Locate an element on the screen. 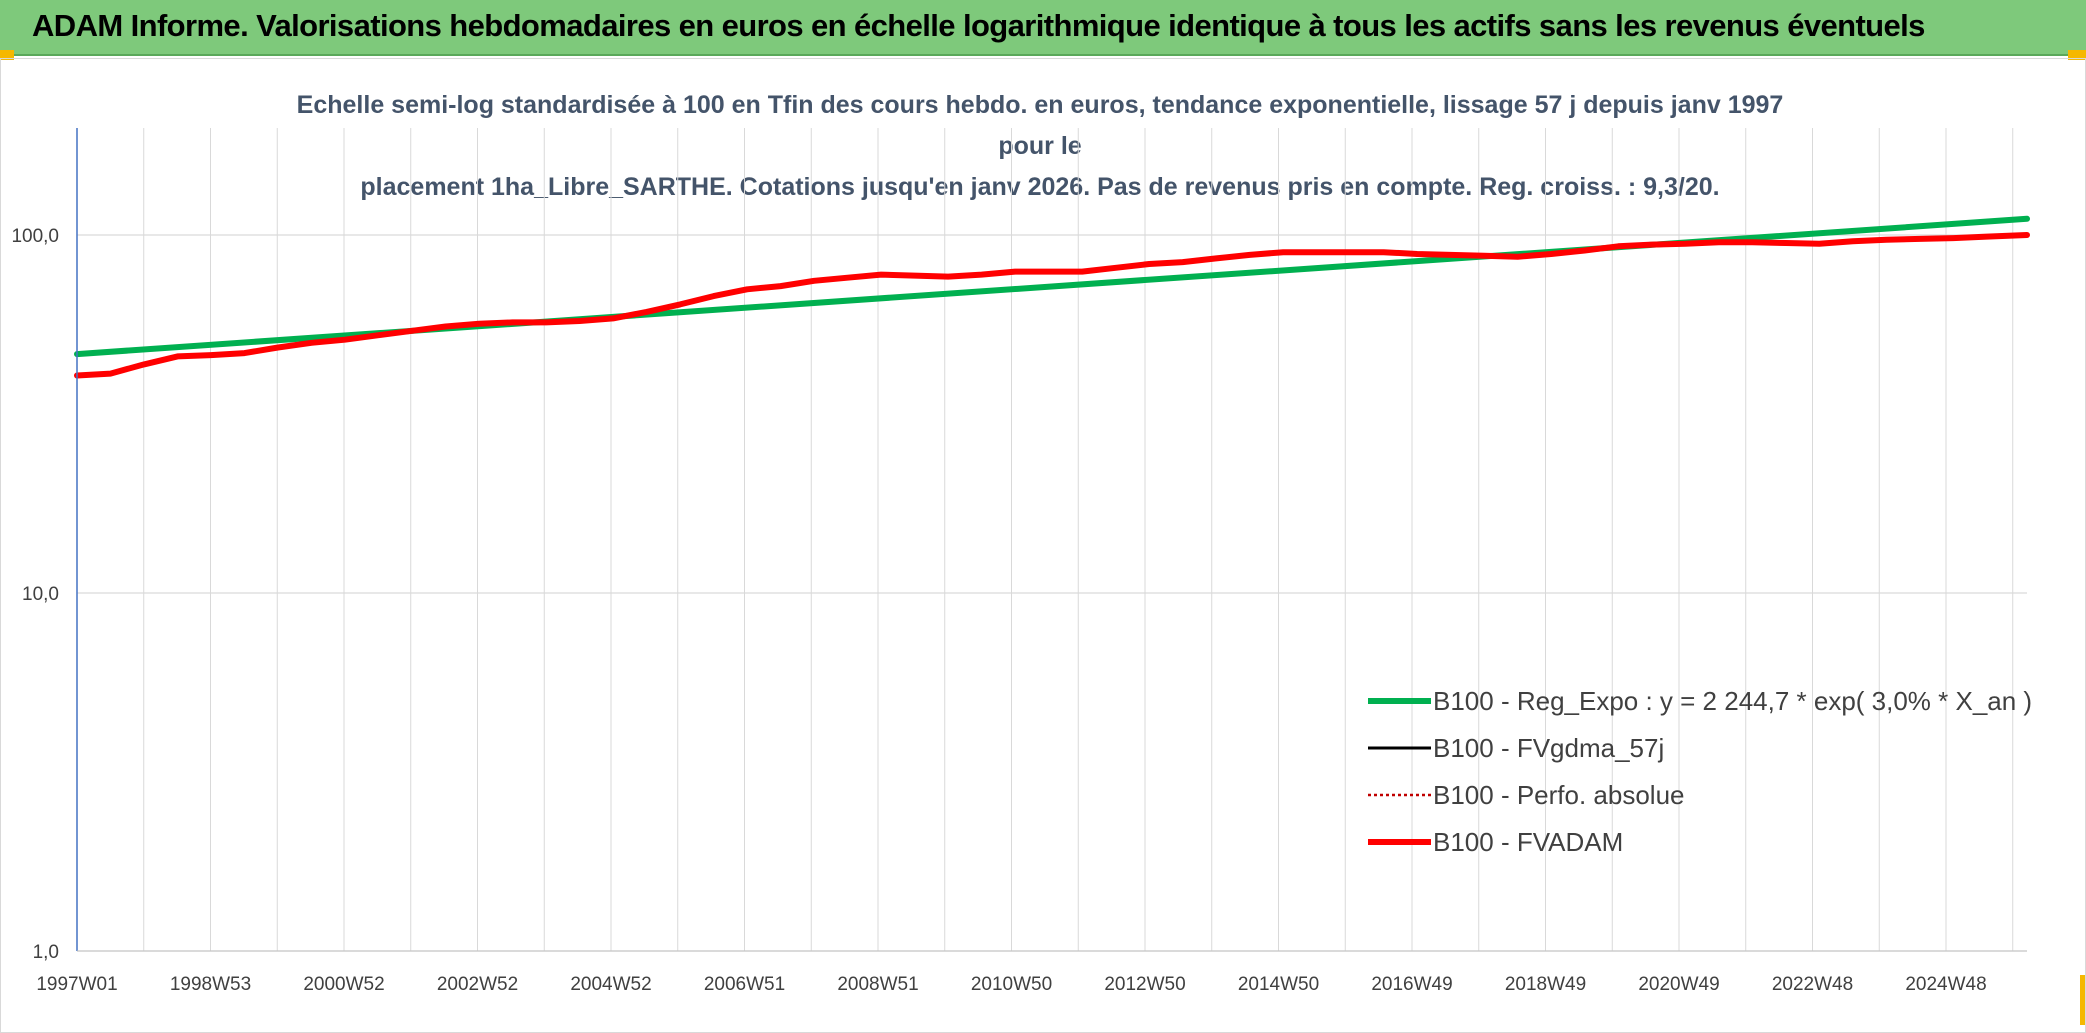  x-tick-label: 2024W48 is located at coordinates (1945, 984).